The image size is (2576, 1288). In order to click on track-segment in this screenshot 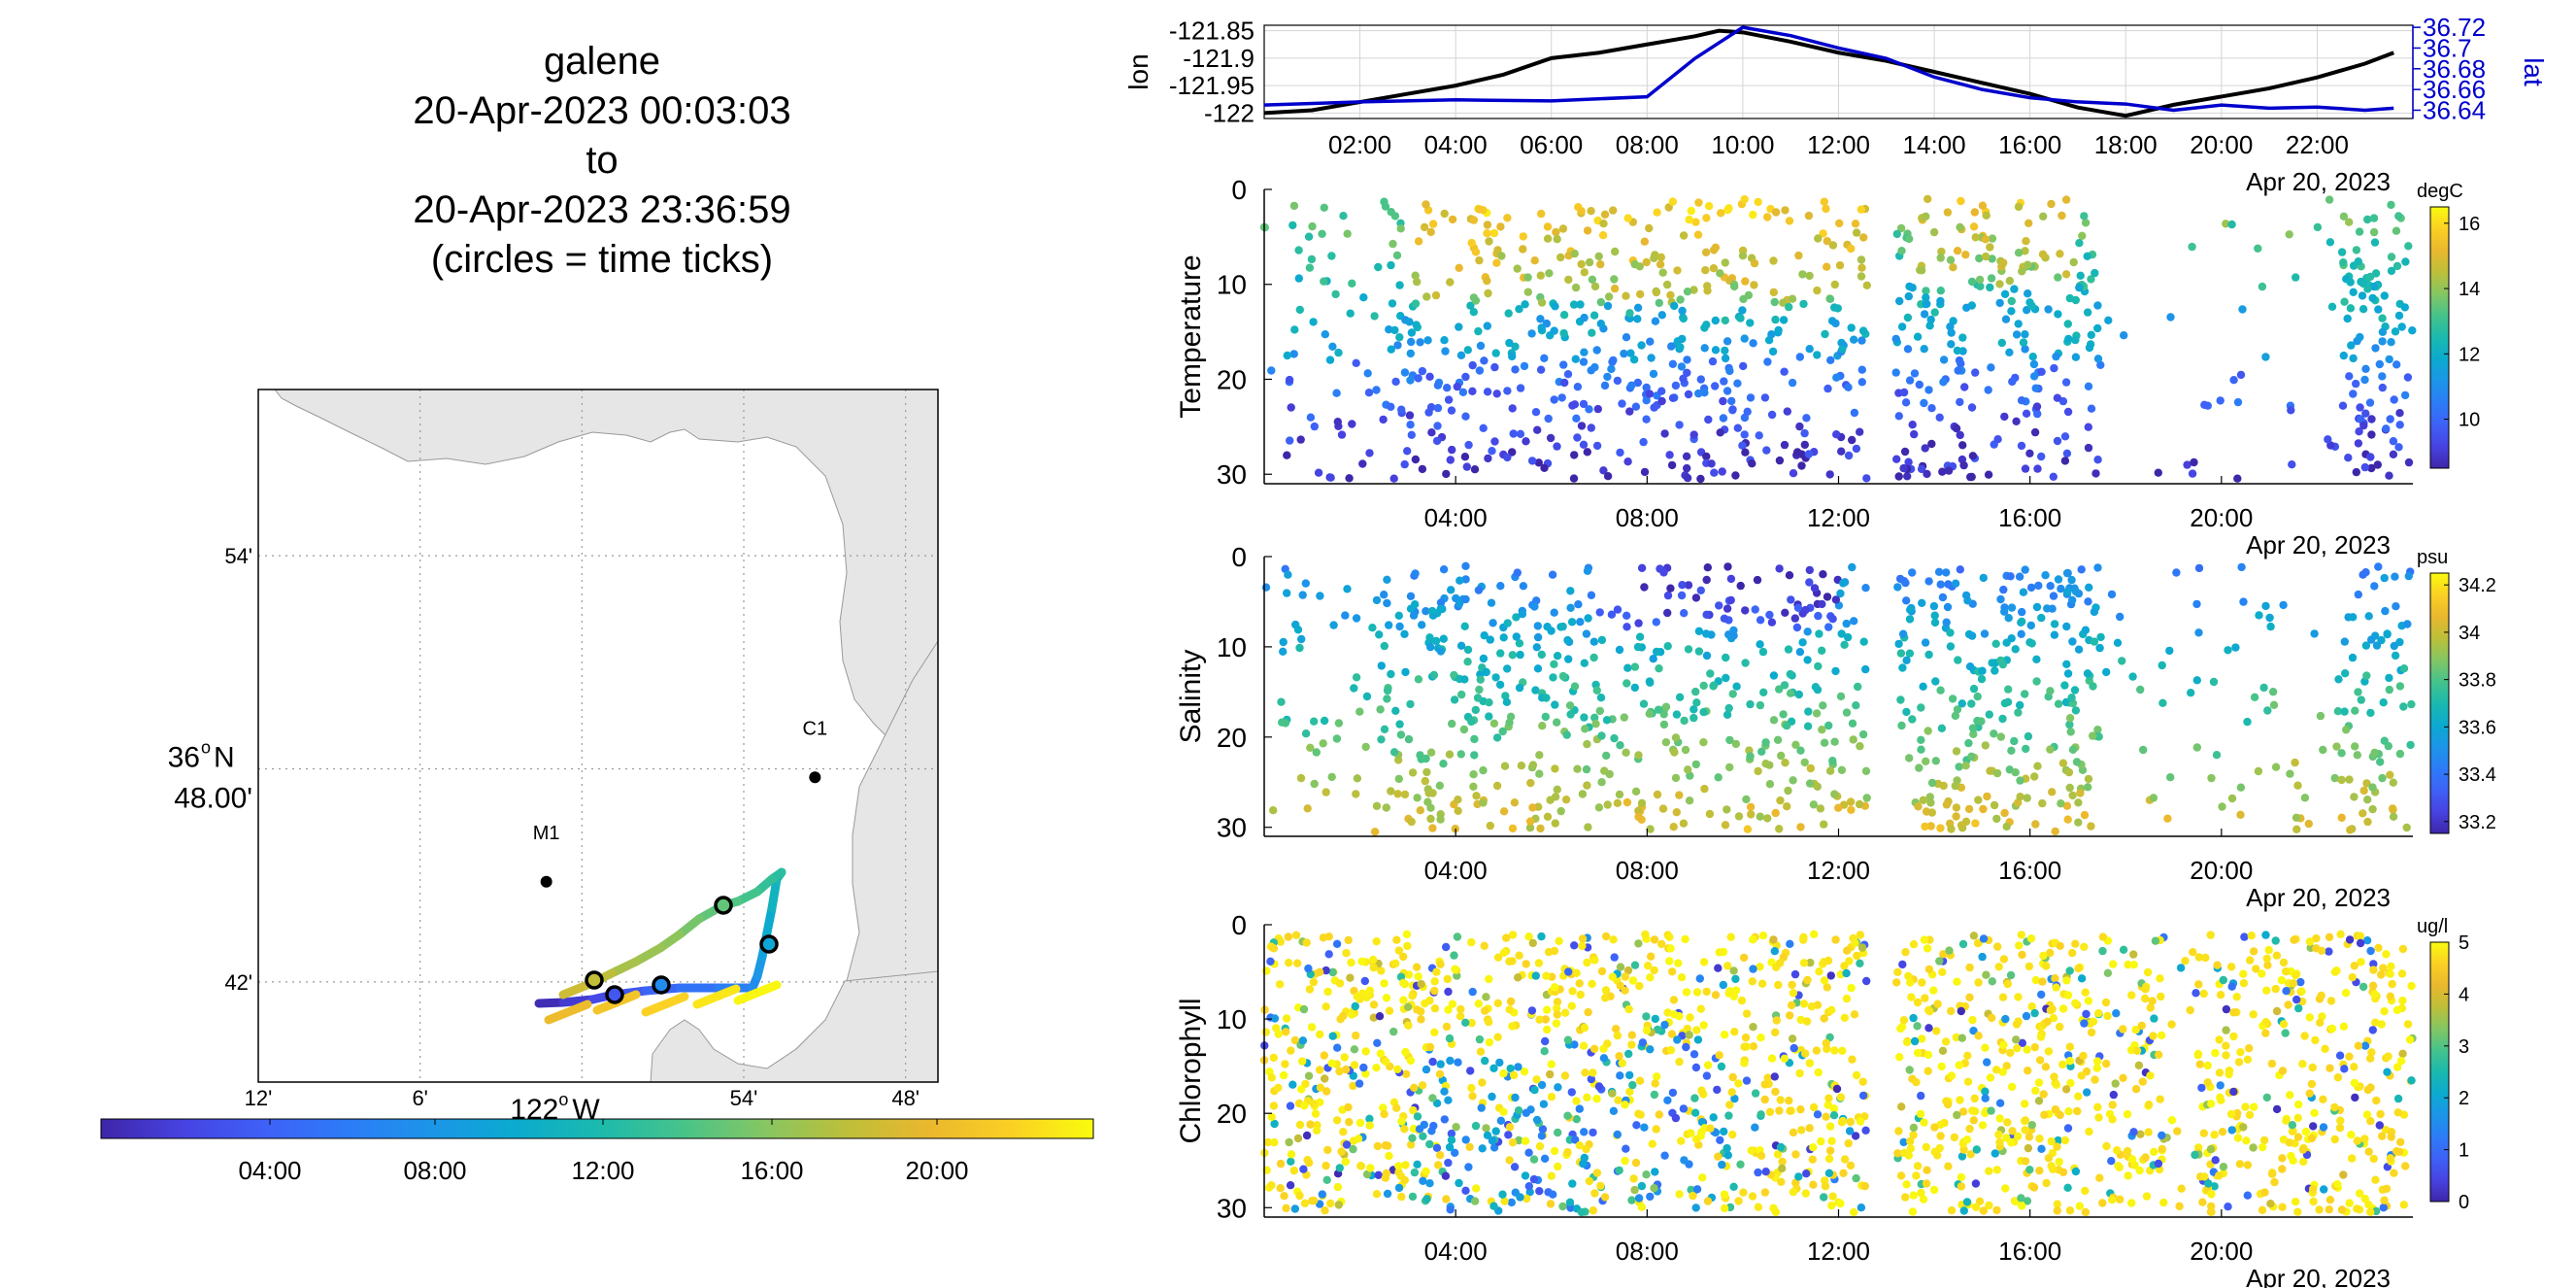, I will do `click(648, 954)`.